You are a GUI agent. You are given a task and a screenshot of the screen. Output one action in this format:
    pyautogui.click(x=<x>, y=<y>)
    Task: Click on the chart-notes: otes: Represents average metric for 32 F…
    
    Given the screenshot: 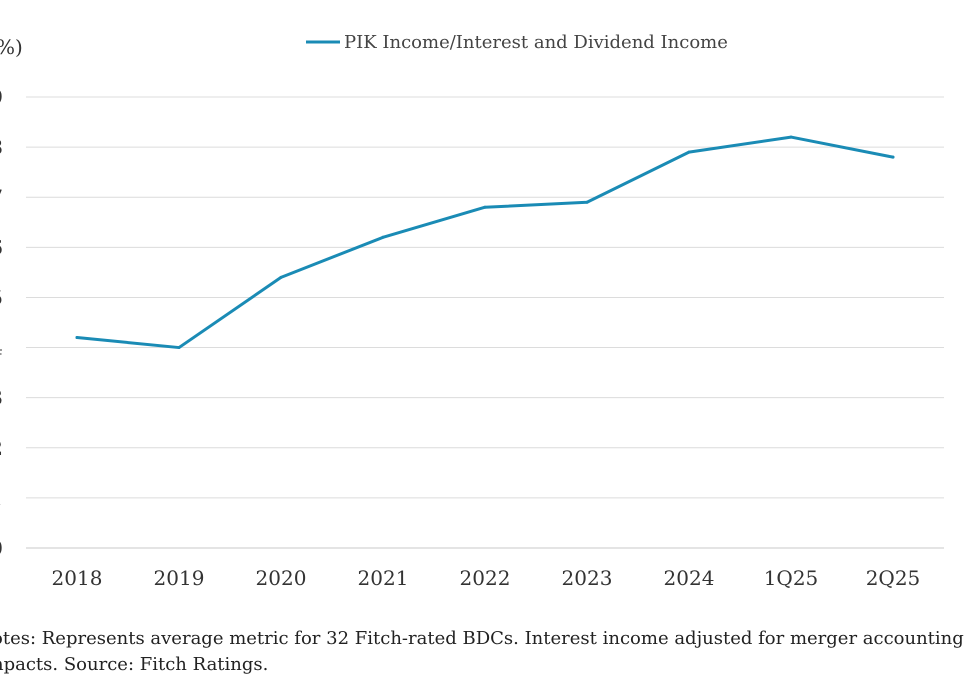 What is the action you would take?
    pyautogui.click(x=482, y=651)
    